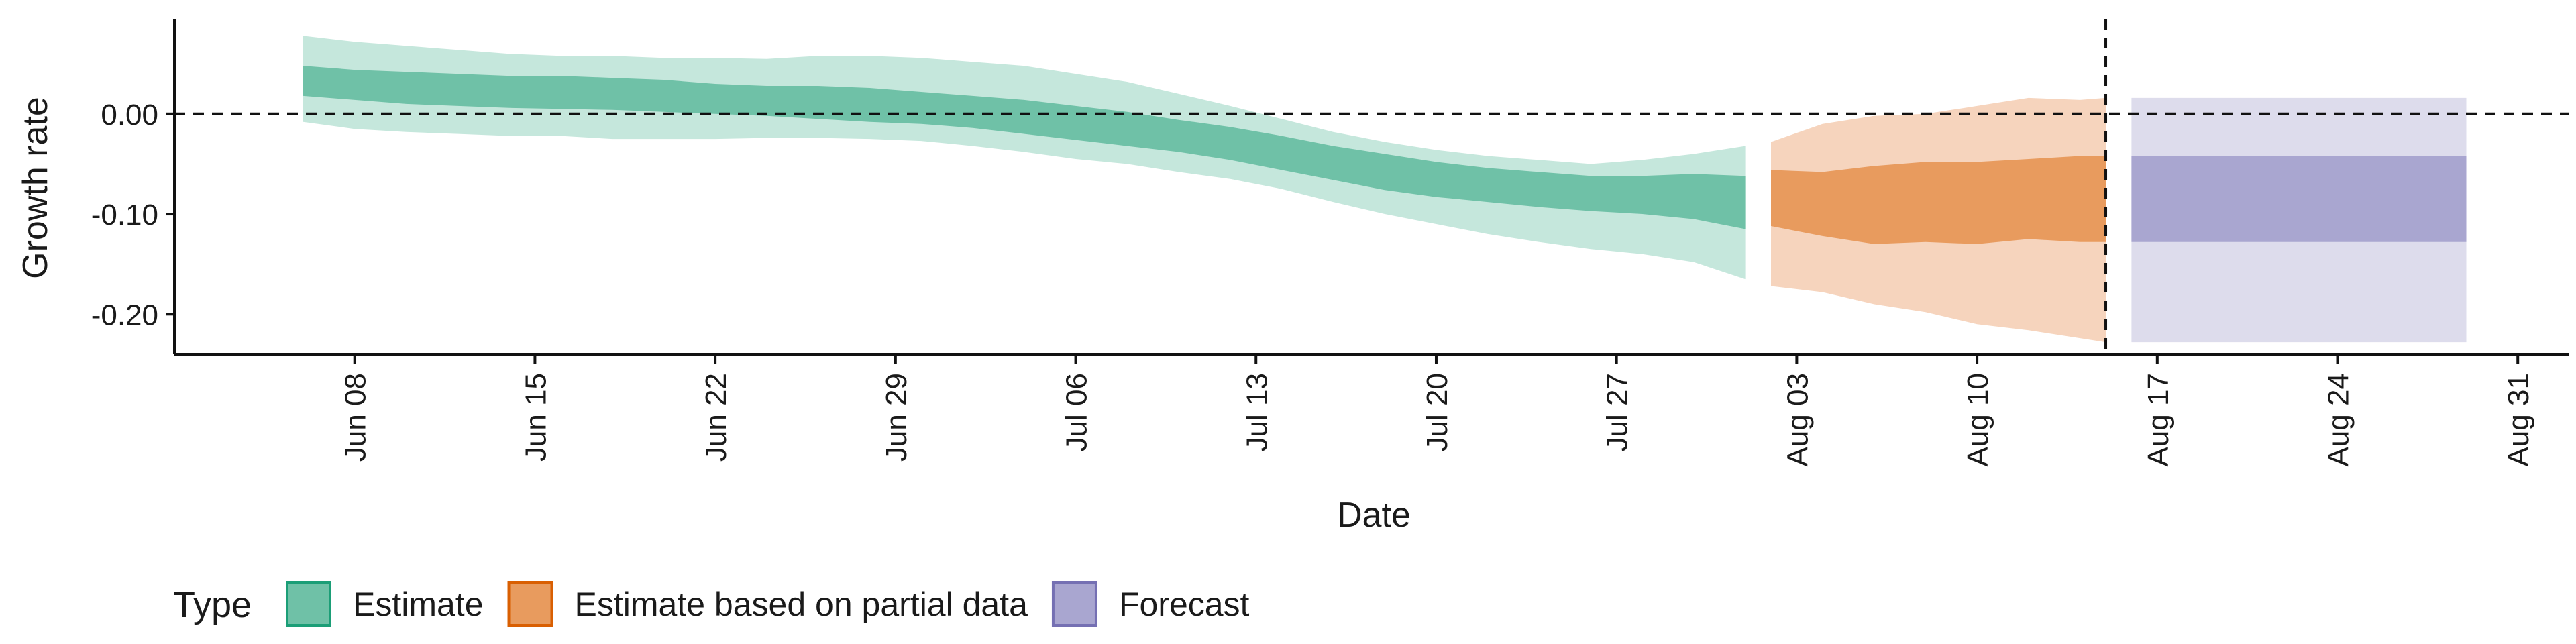 The width and height of the screenshot is (2576, 644). Describe the element at coordinates (2299, 199) in the screenshot. I see `forecast-inner-ribbon` at that location.